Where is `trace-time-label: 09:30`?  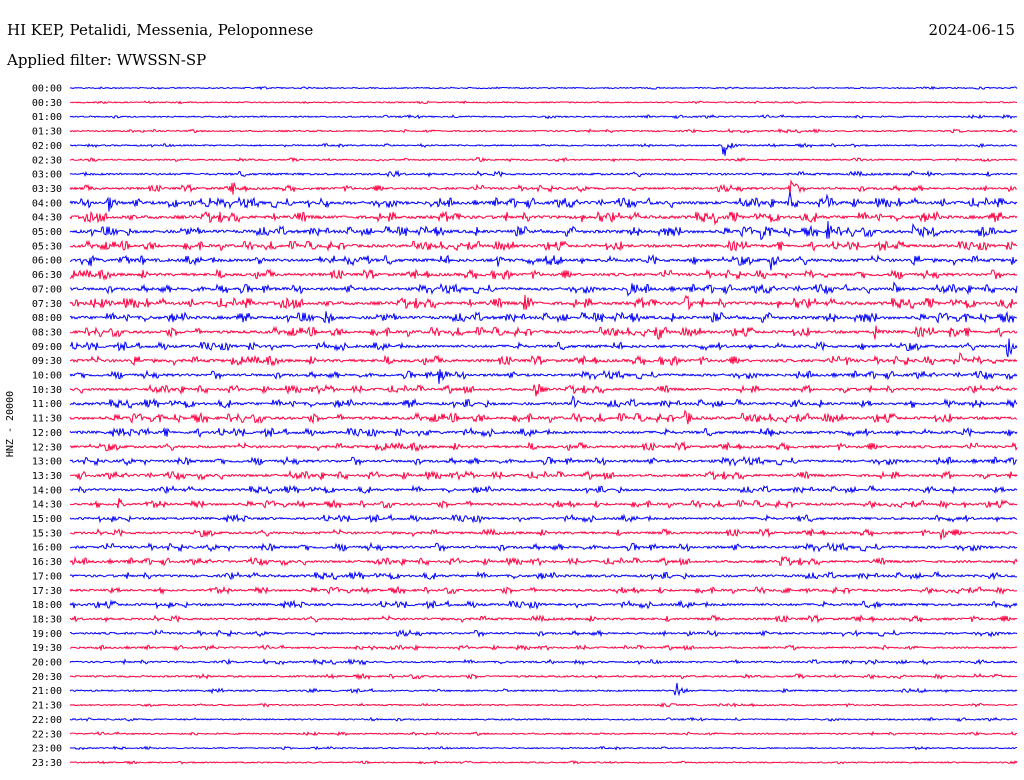
trace-time-label: 09:30 is located at coordinates (47, 361).